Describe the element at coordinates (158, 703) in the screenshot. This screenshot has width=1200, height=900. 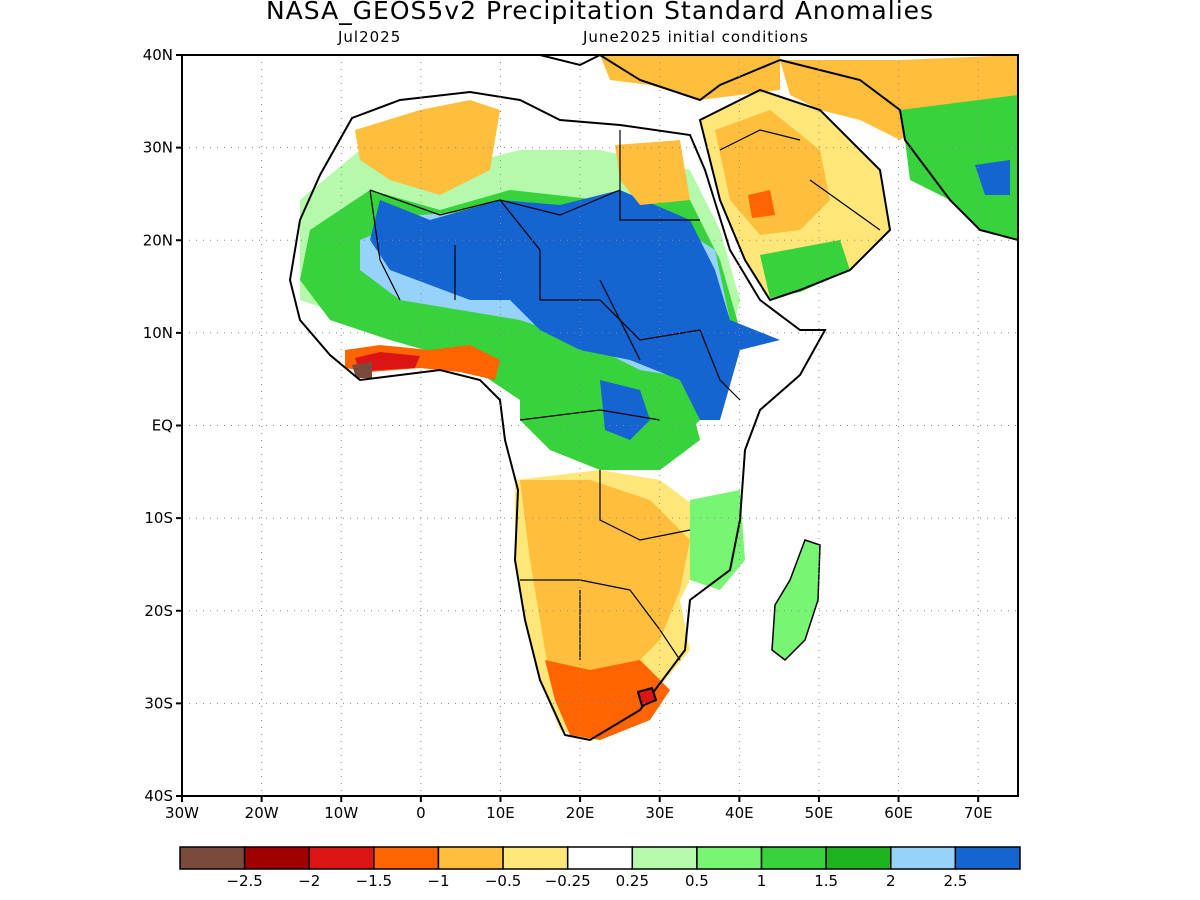
I see `lat-label: 30S` at that location.